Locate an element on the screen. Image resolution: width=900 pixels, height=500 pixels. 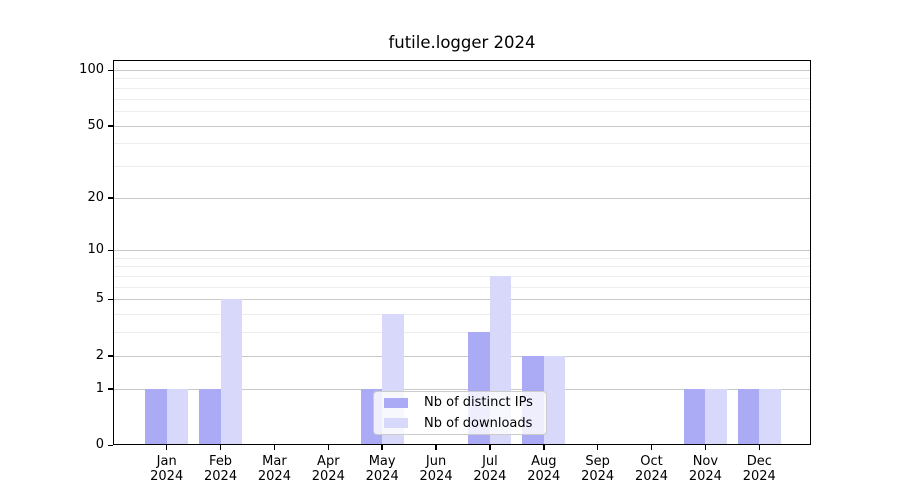
x-tick-month: Jan is located at coordinates (166, 461).